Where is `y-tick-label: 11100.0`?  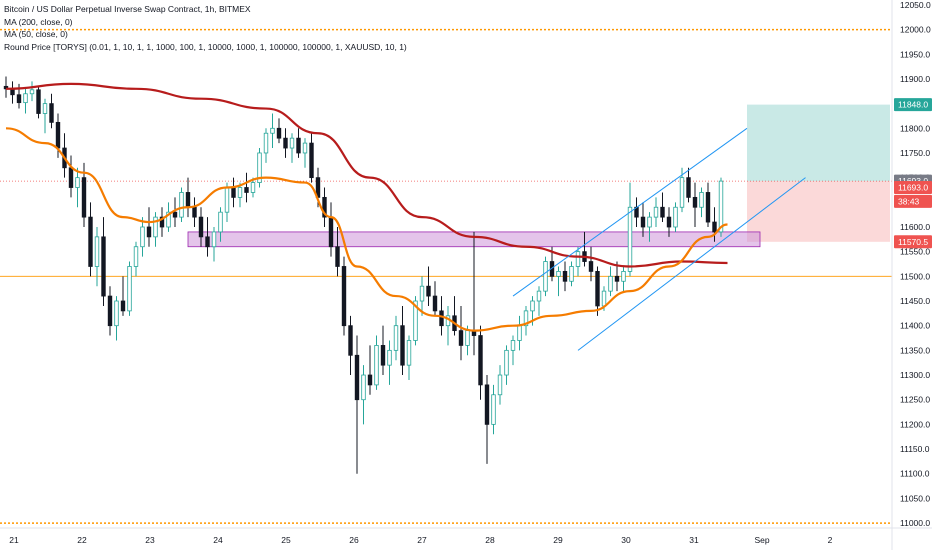
y-tick-label: 11100.0 is located at coordinates (915, 474).